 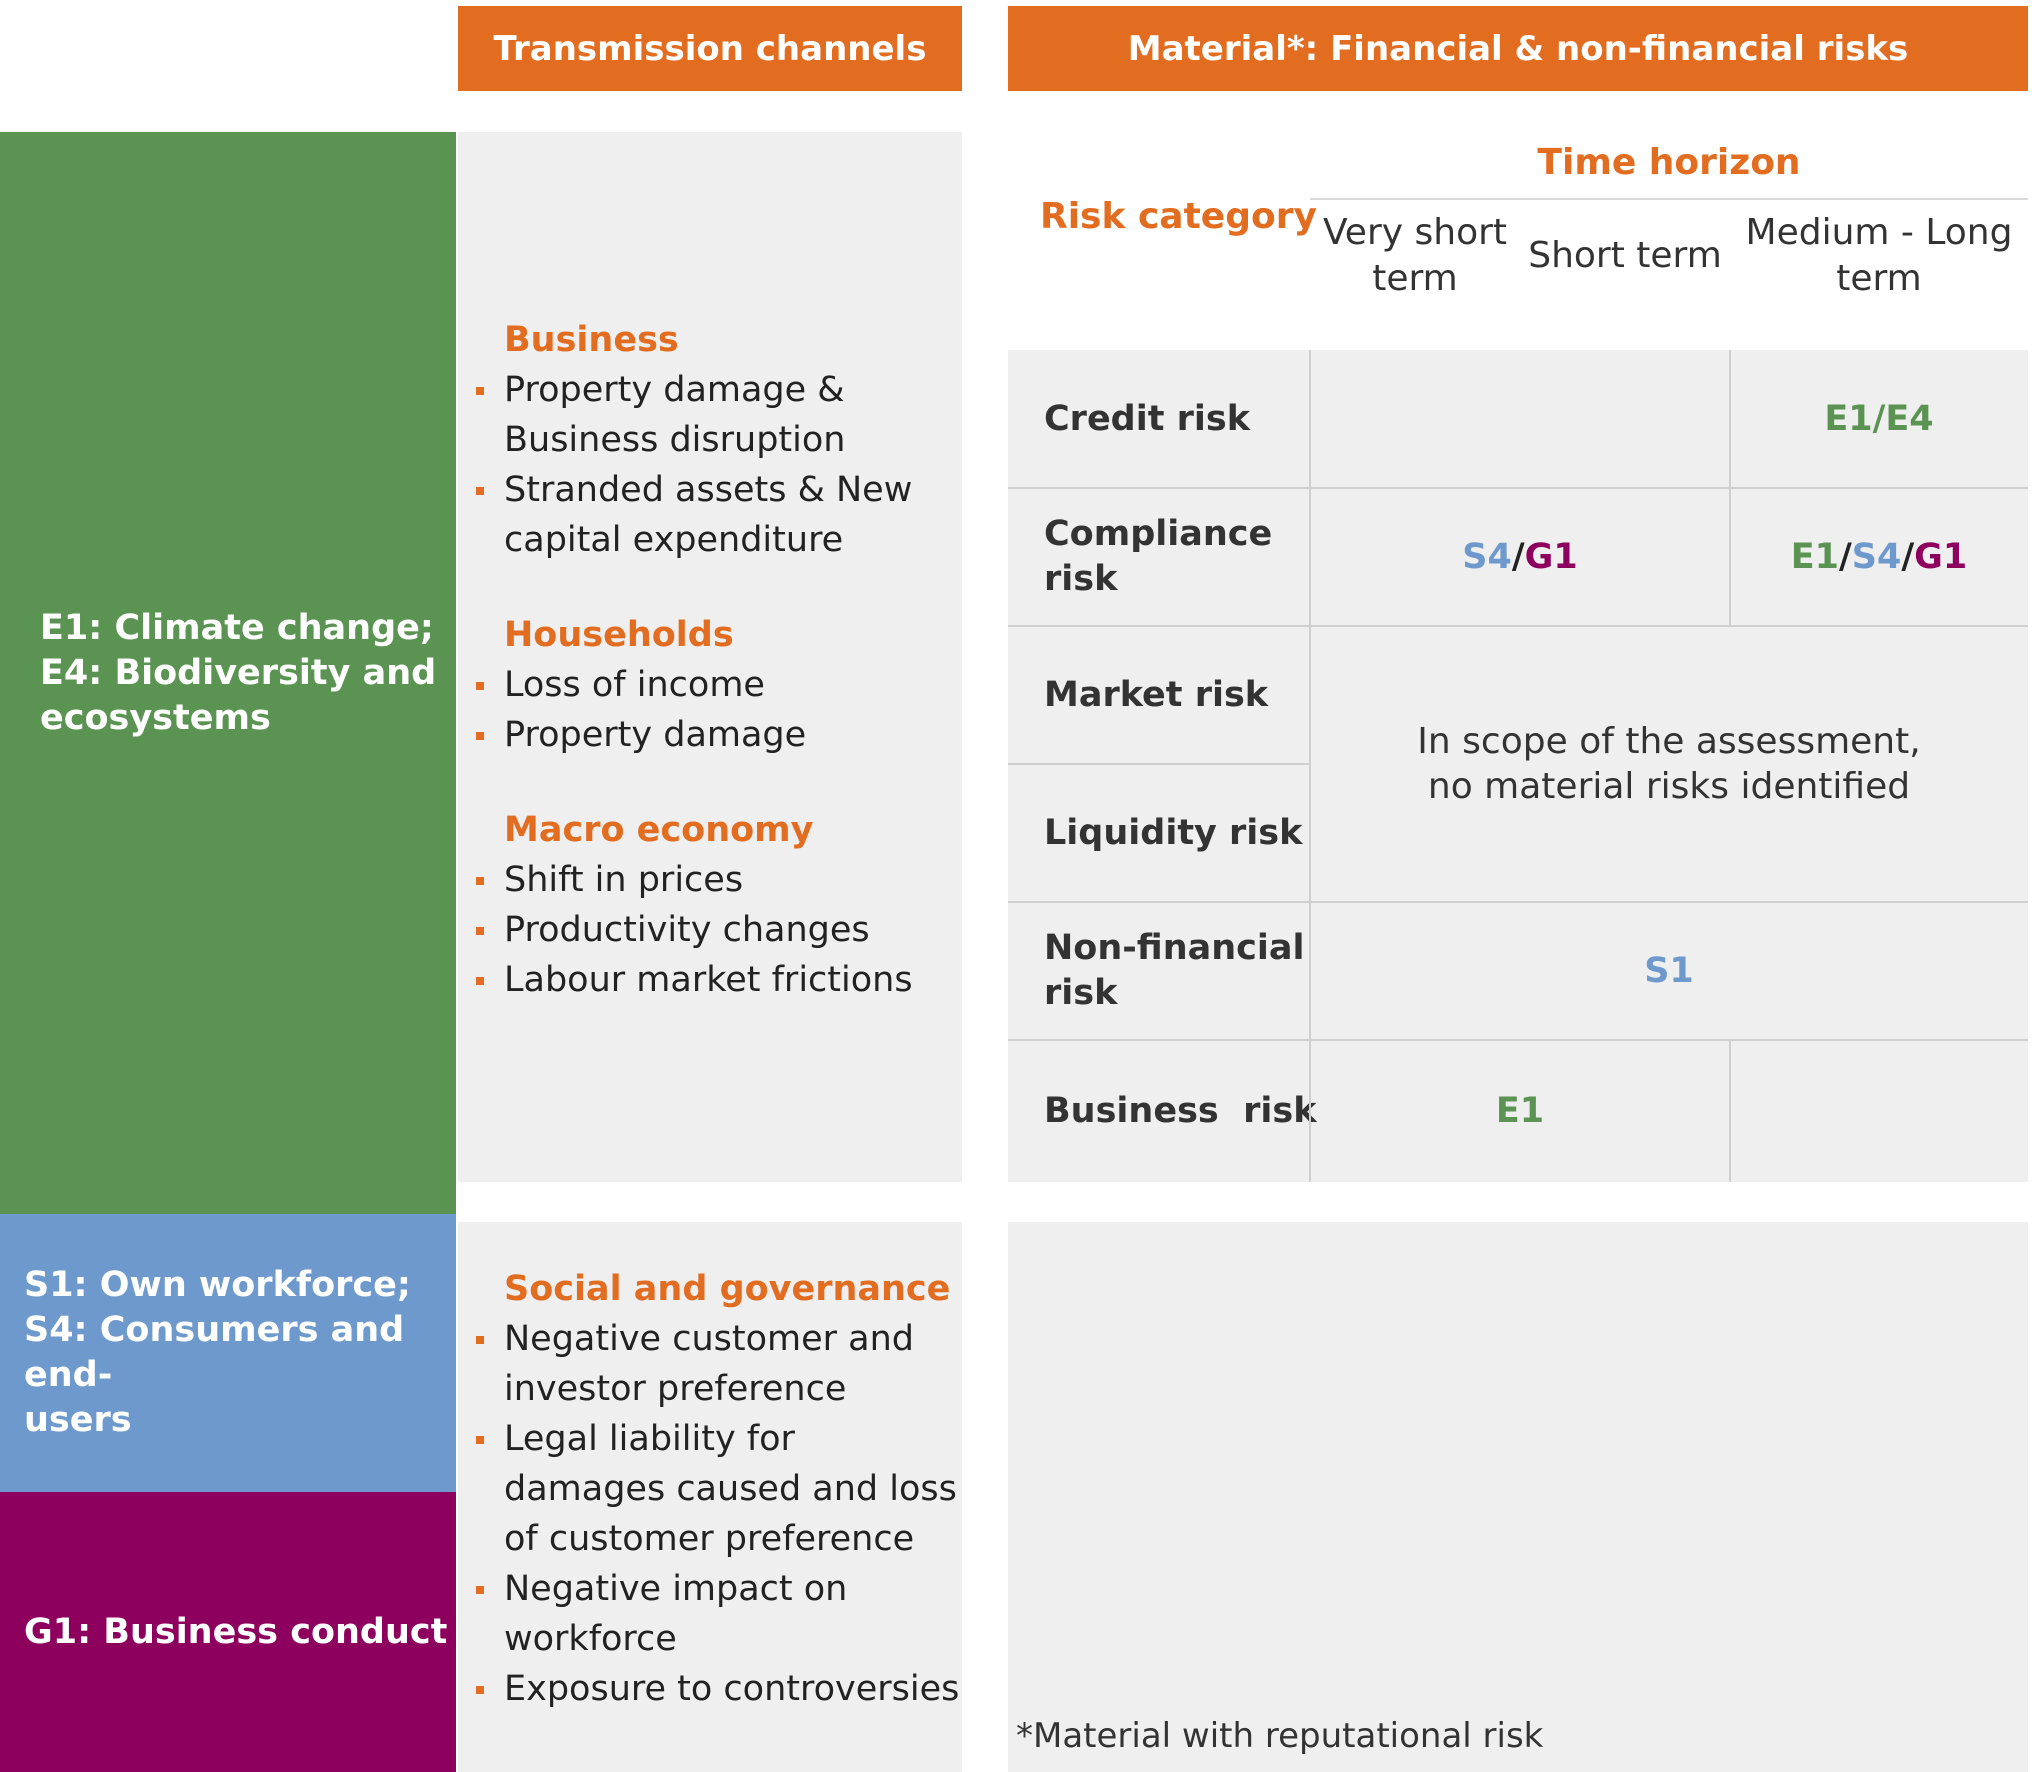 I want to click on time-horizon-divider, so click(x=1669, y=199).